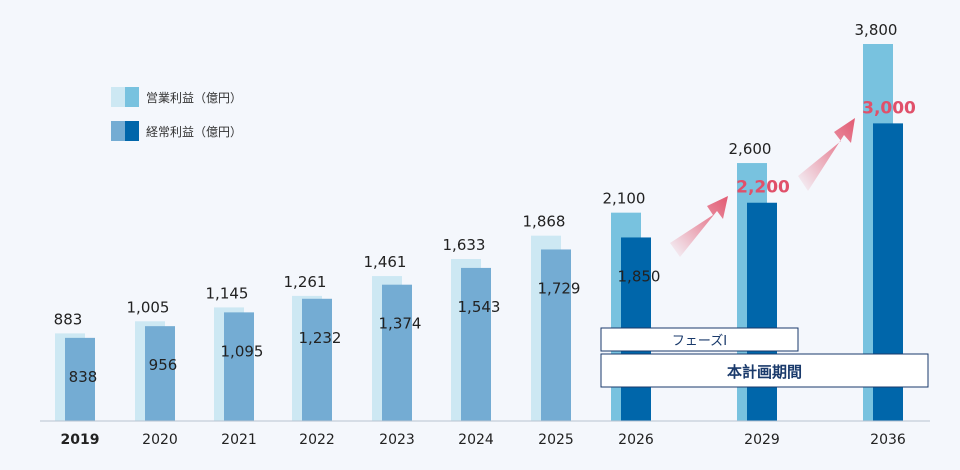 The width and height of the screenshot is (960, 470). I want to click on legend-item-operating: 営業利益（億円）, so click(176, 97).